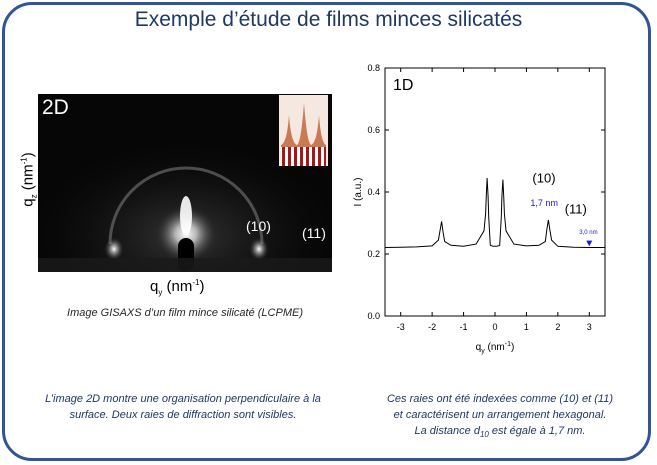 This screenshot has height=465, width=657. What do you see at coordinates (494, 327) in the screenshot?
I see `x-tick-label: 0` at bounding box center [494, 327].